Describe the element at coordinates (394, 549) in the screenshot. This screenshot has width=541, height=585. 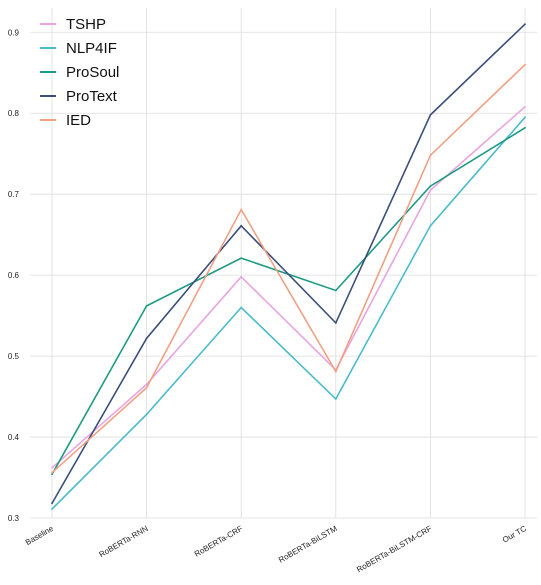
I see `x-tick-label: RoBERTa-BiLSTM-CRF` at that location.